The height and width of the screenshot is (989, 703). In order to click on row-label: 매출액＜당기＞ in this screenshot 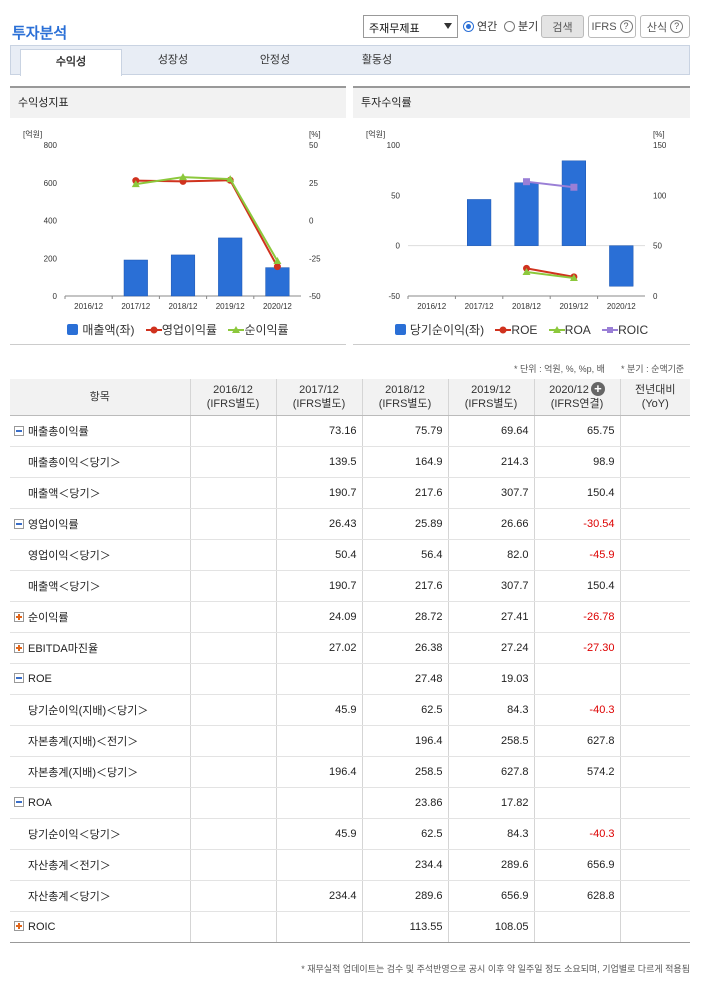, I will do `click(100, 493)`.